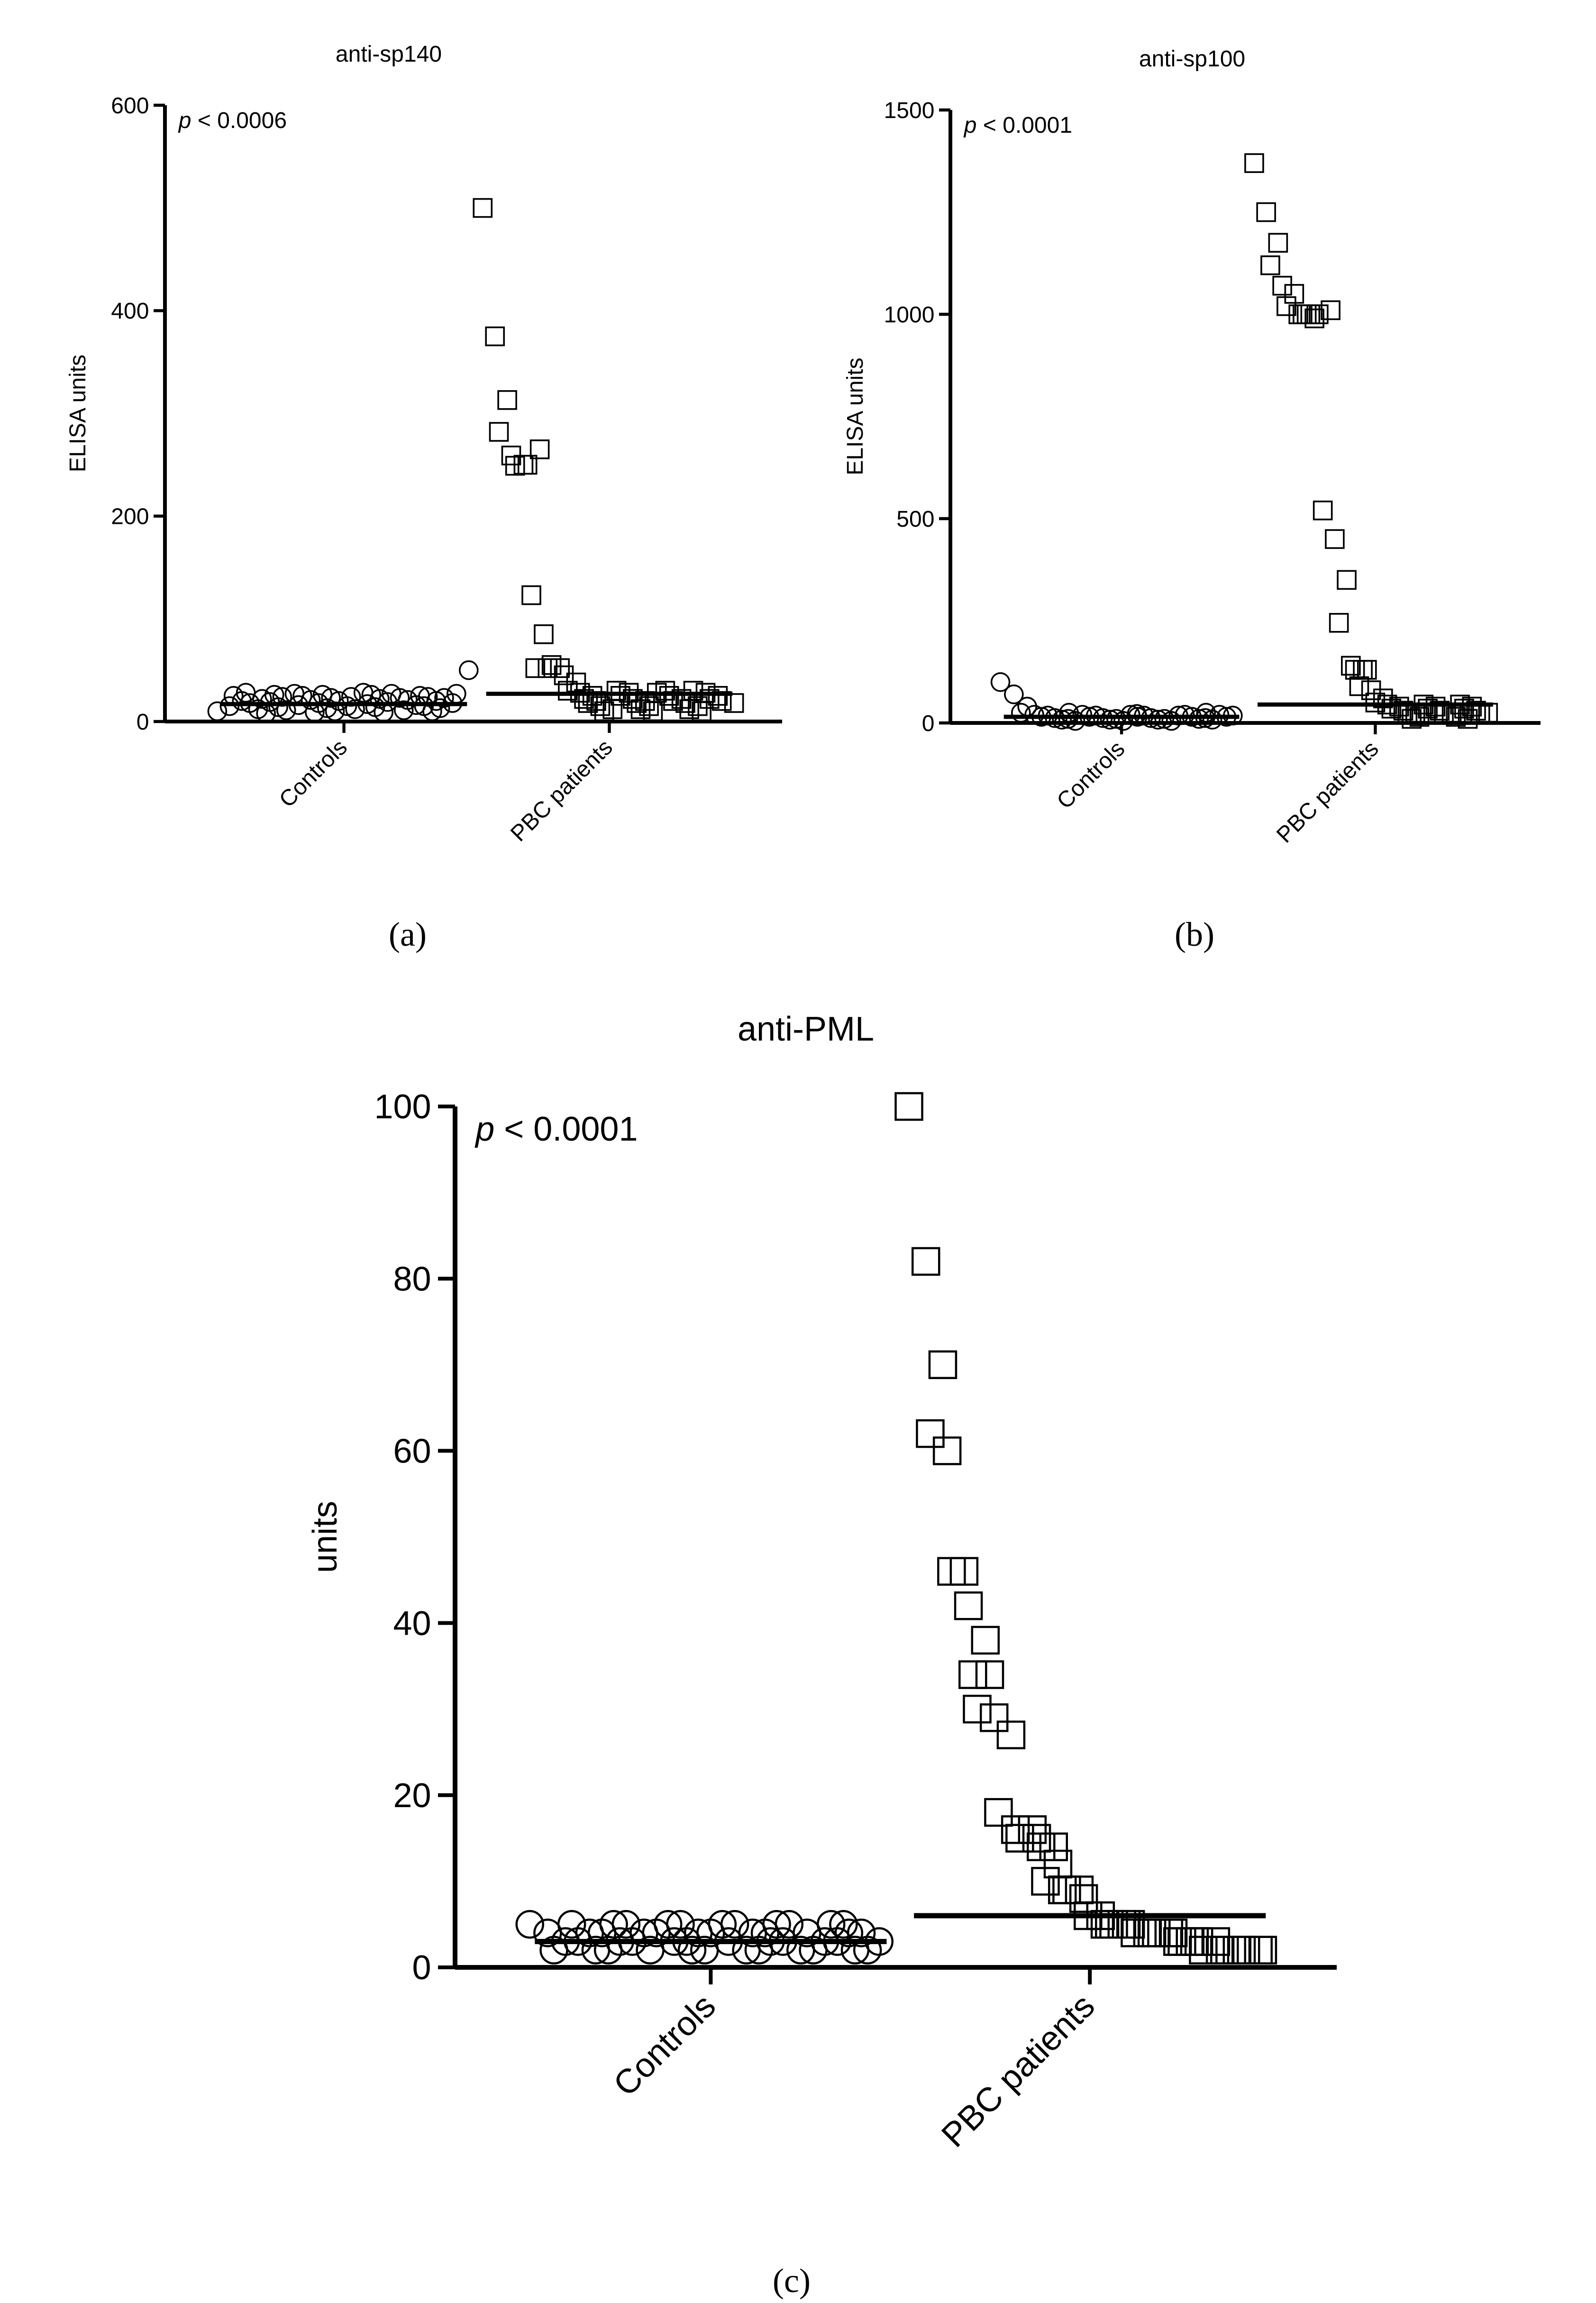 This screenshot has width=1596, height=2303. What do you see at coordinates (408, 934) in the screenshot?
I see `panel-label: (a)` at bounding box center [408, 934].